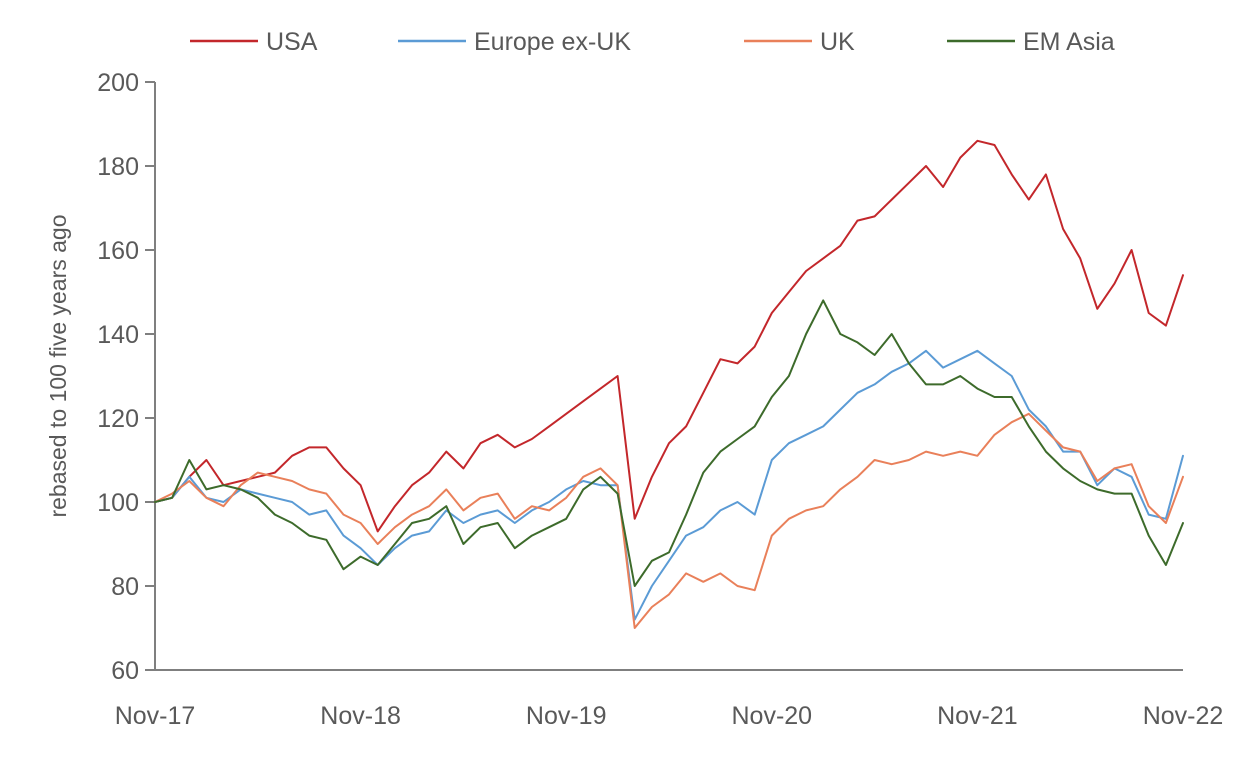 This screenshot has width=1256, height=762. What do you see at coordinates (118, 83) in the screenshot?
I see `y-tick-label: 200` at bounding box center [118, 83].